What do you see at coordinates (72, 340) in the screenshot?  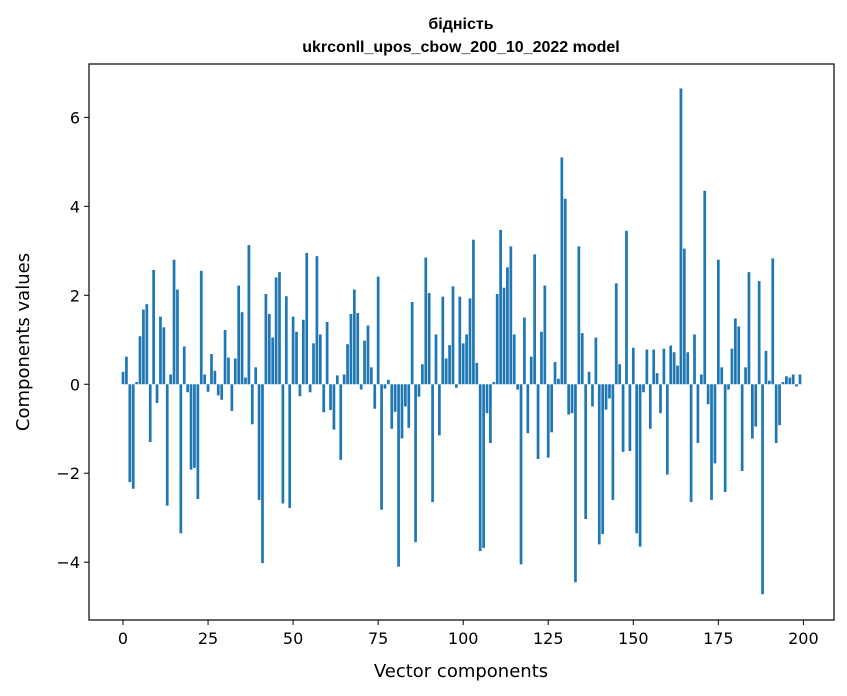 I see `y-axis: −4 −2 0 2 4 6` at bounding box center [72, 340].